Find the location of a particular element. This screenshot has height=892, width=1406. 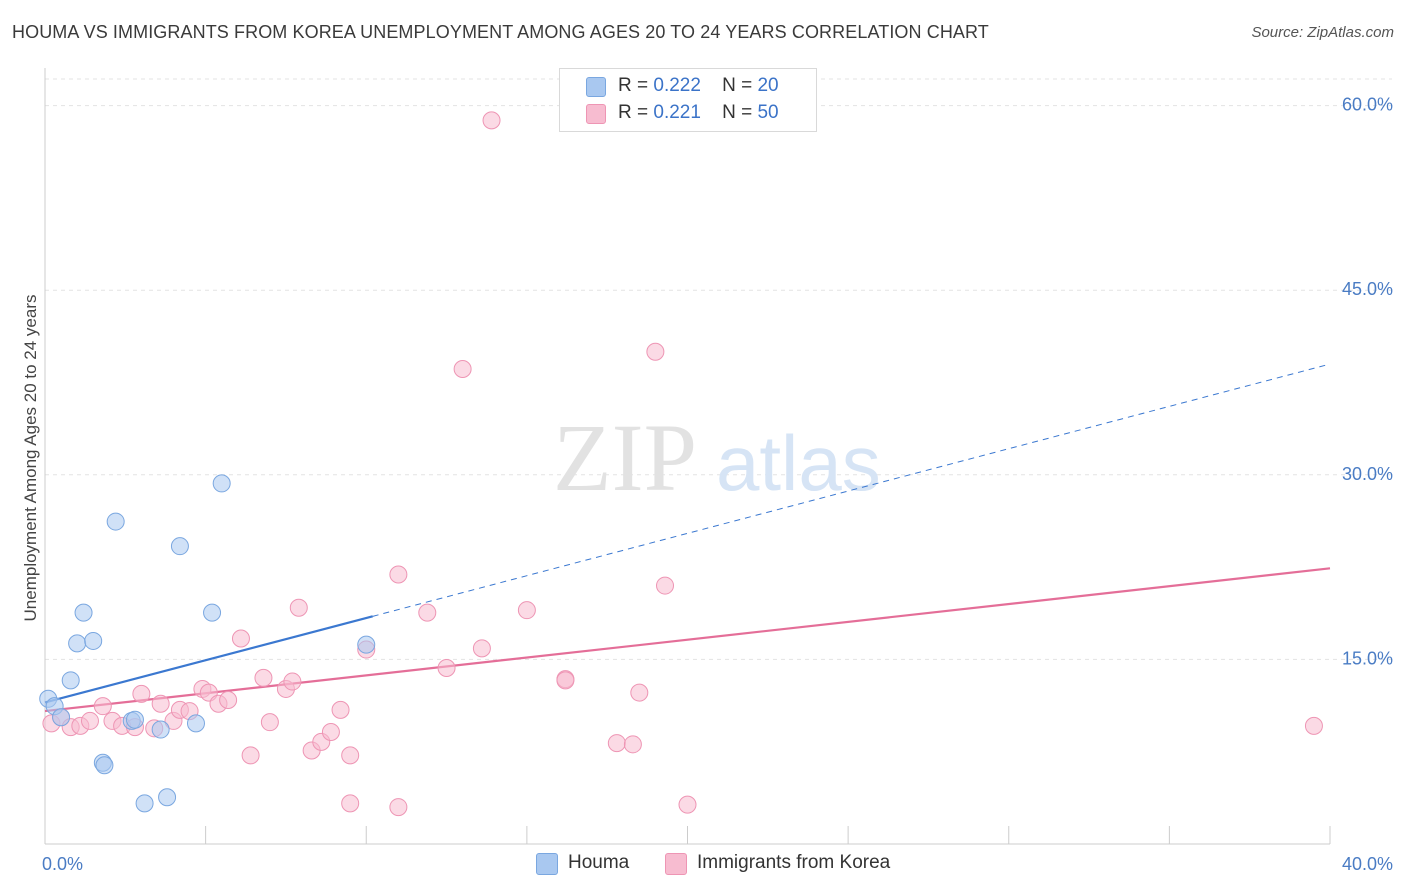

legend-swatch-houma is located at coordinates (596, 87).